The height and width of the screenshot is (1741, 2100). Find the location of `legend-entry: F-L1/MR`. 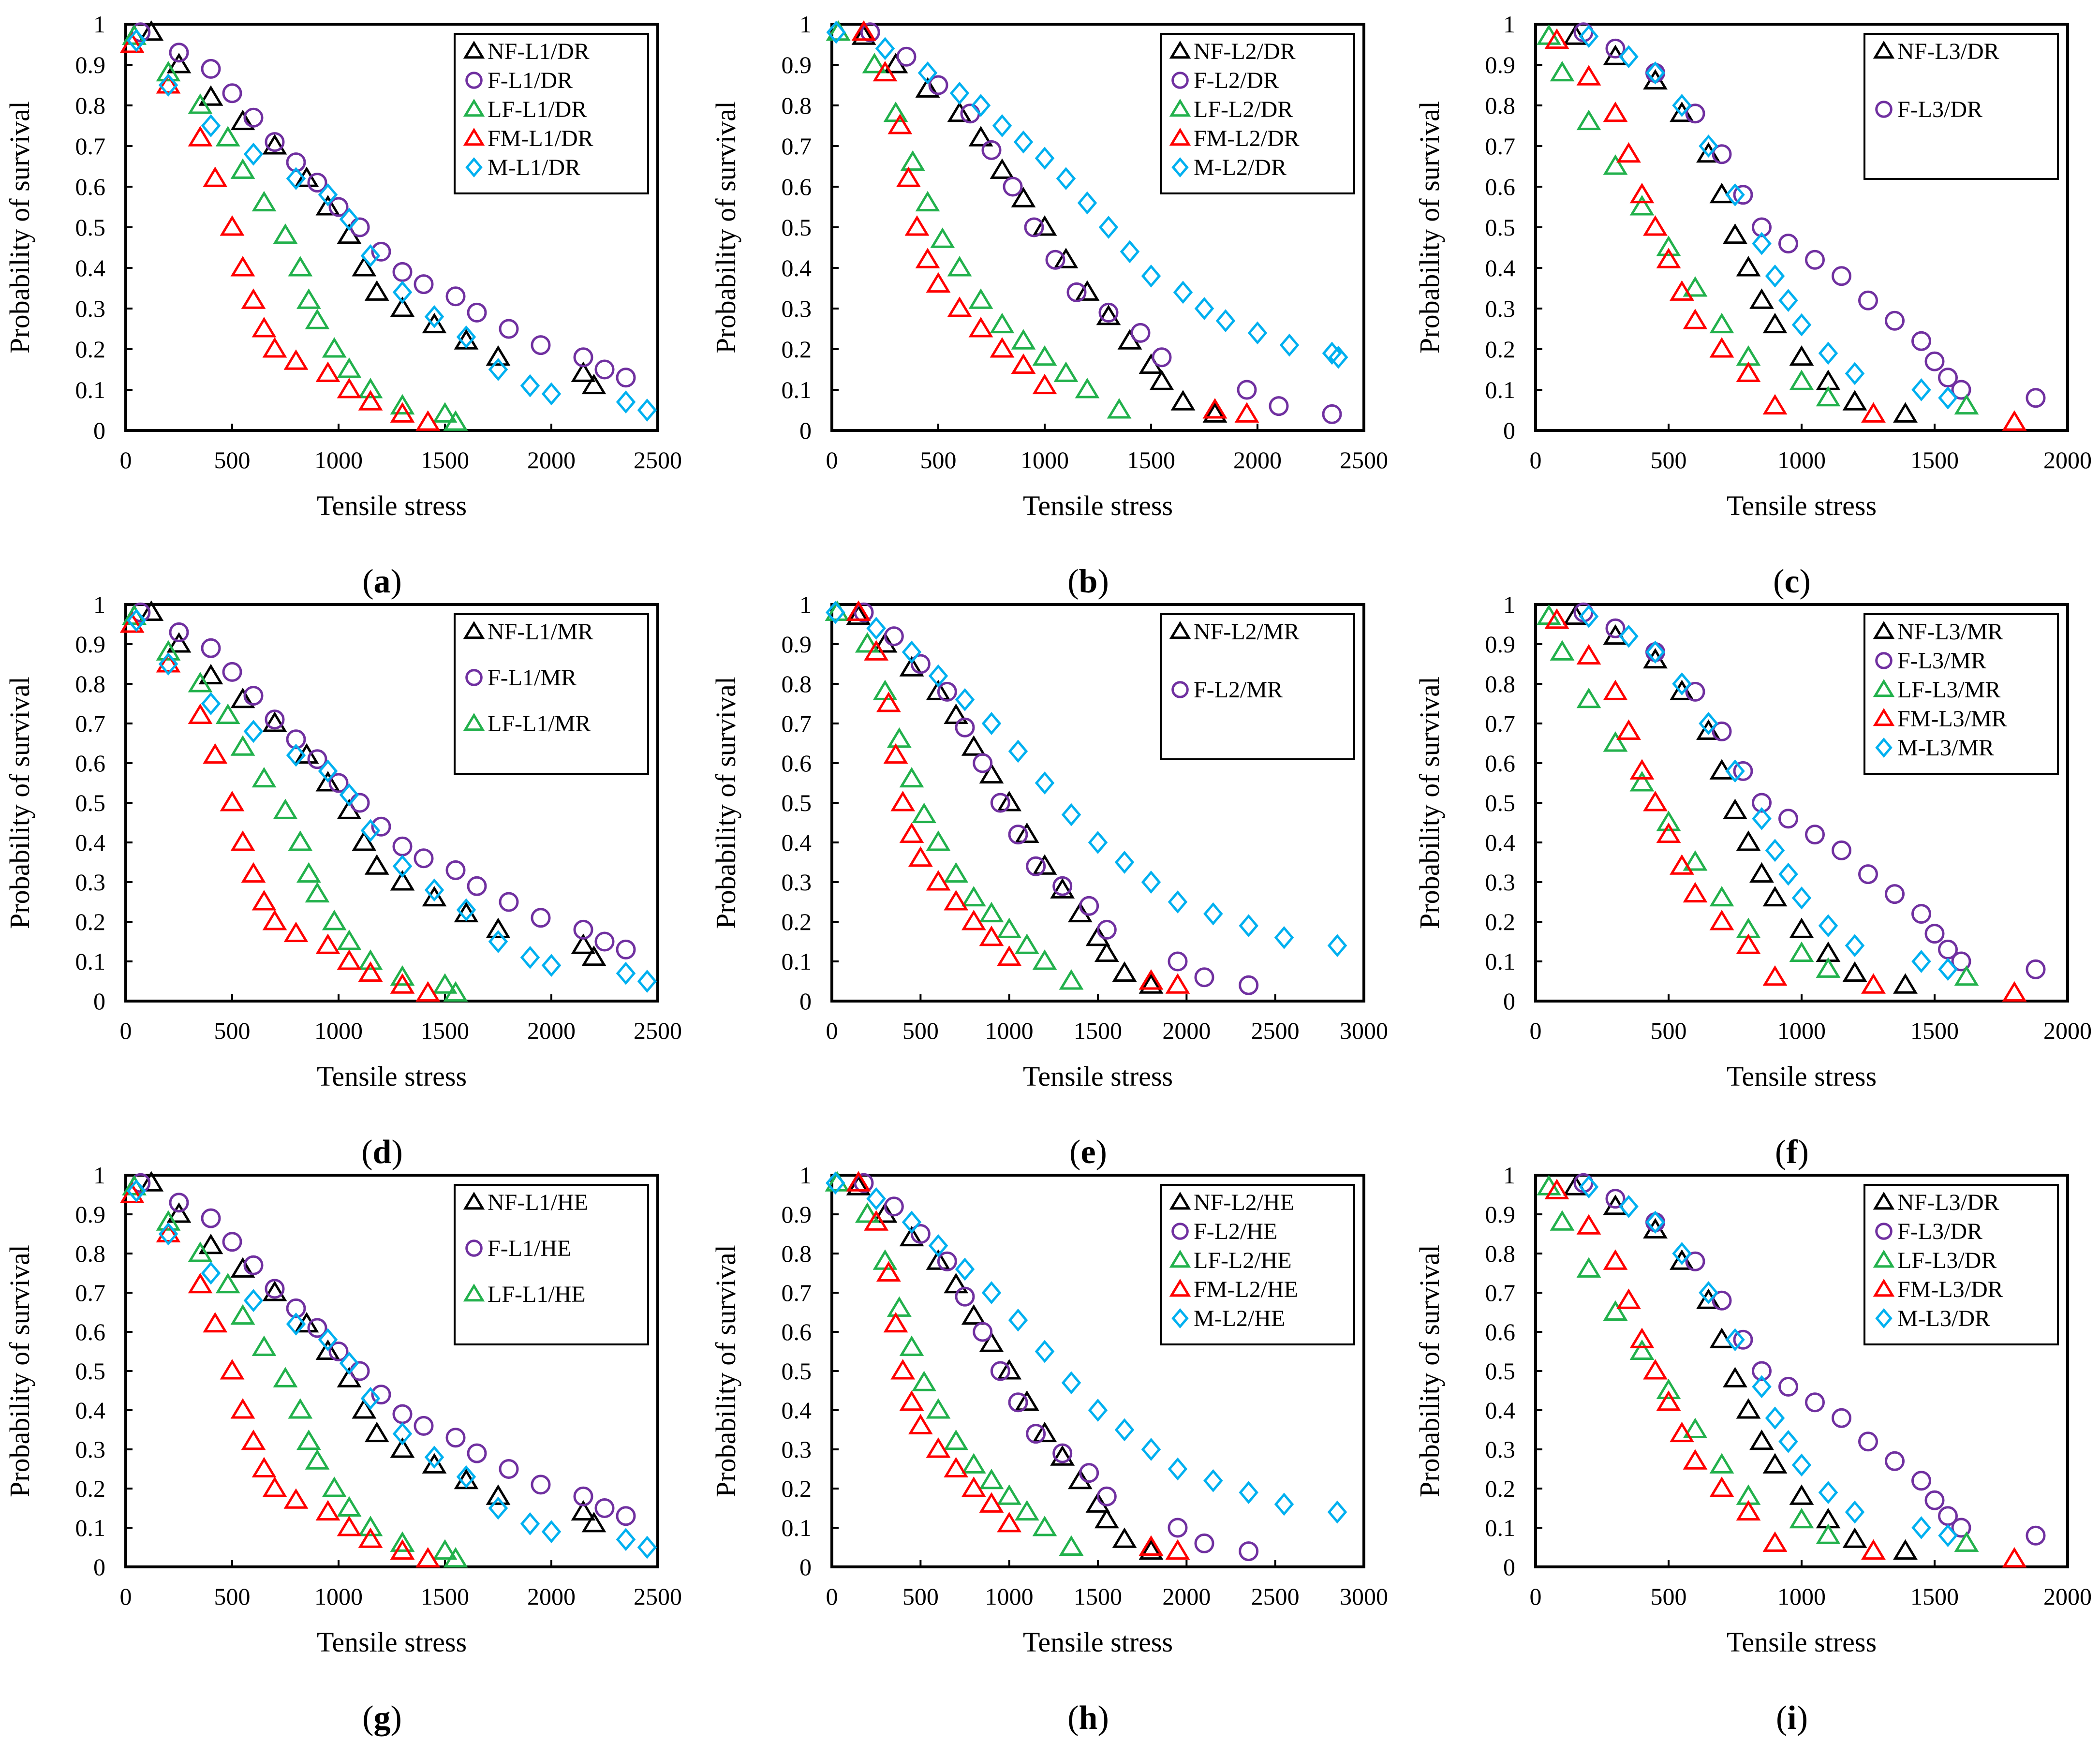

legend-entry: F-L1/MR is located at coordinates (532, 678).